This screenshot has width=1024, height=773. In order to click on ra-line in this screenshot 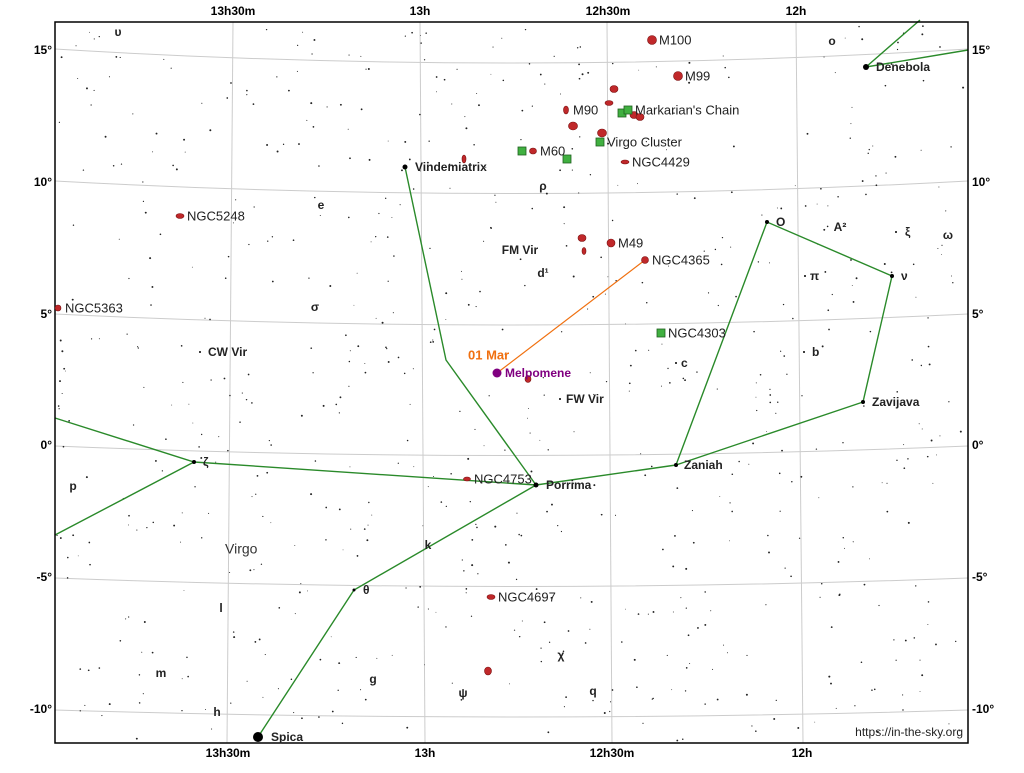, I will do `click(422, 382)`.